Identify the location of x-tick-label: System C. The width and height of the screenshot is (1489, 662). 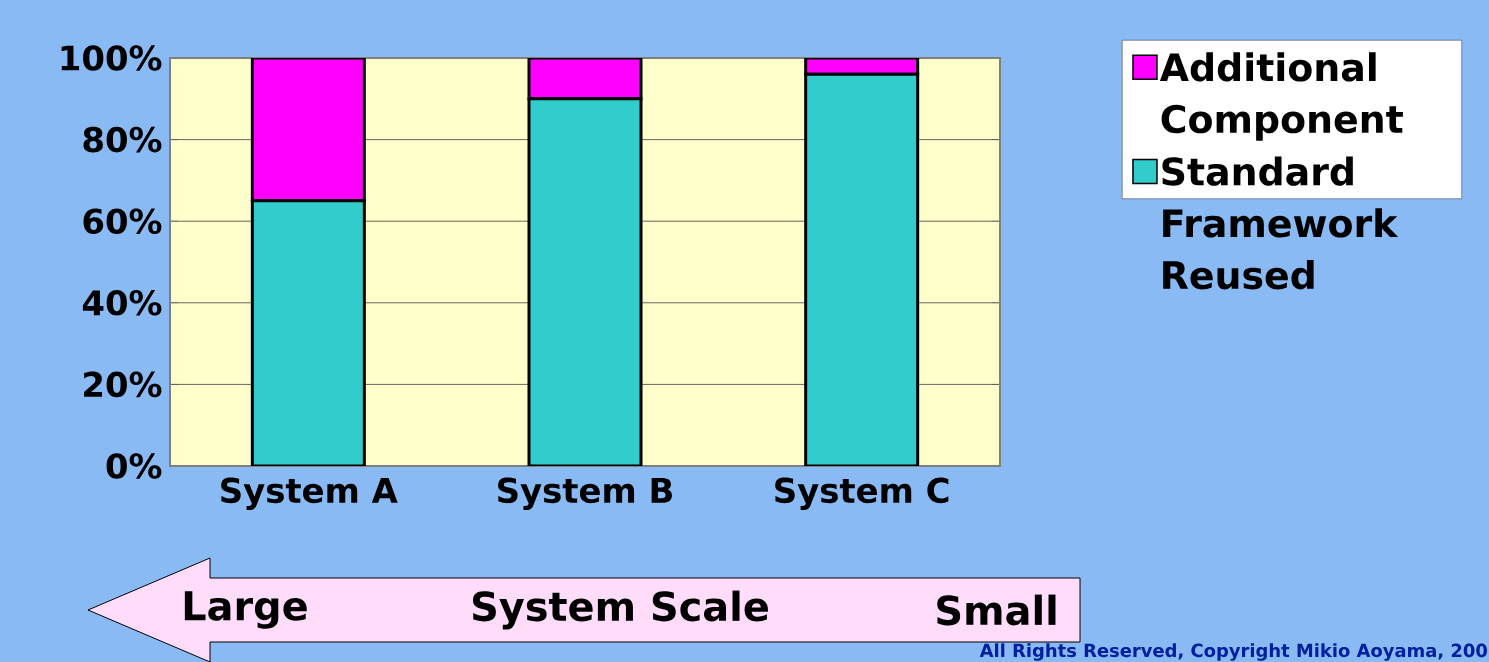
(862, 493).